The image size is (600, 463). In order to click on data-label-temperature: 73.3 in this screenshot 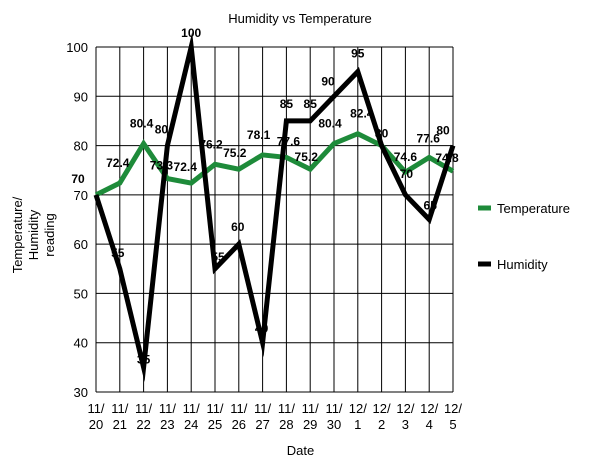, I will do `click(162, 166)`.